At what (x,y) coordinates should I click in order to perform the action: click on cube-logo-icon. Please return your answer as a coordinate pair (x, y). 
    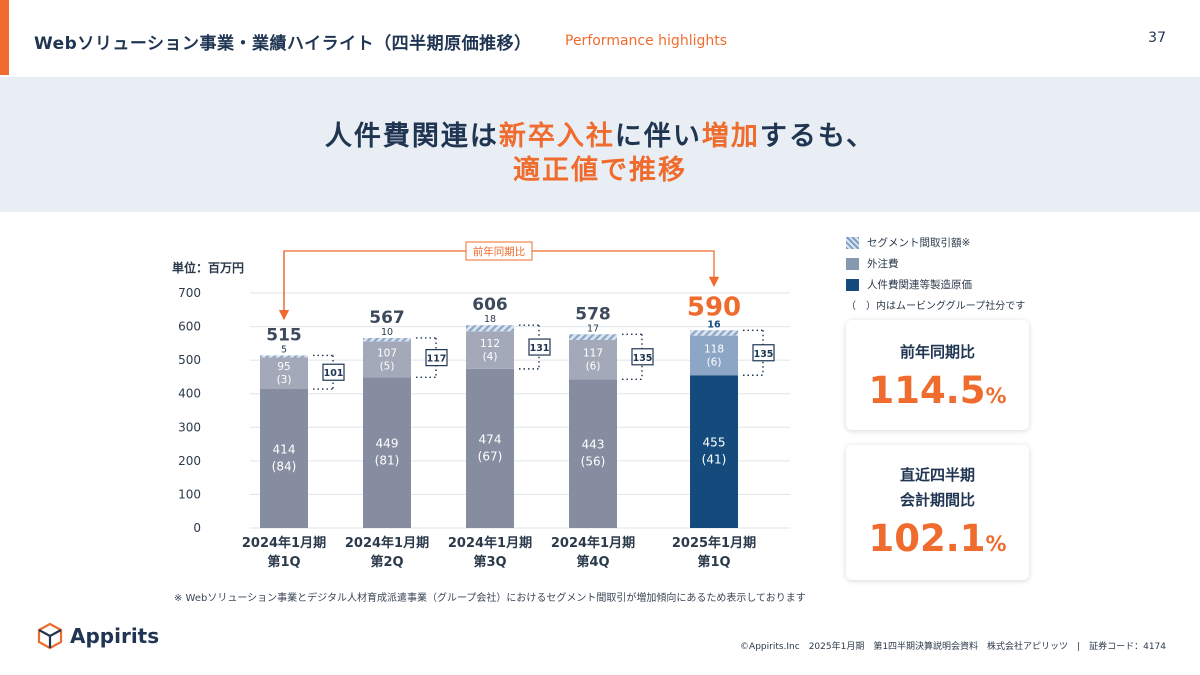
    Looking at the image, I should click on (50, 636).